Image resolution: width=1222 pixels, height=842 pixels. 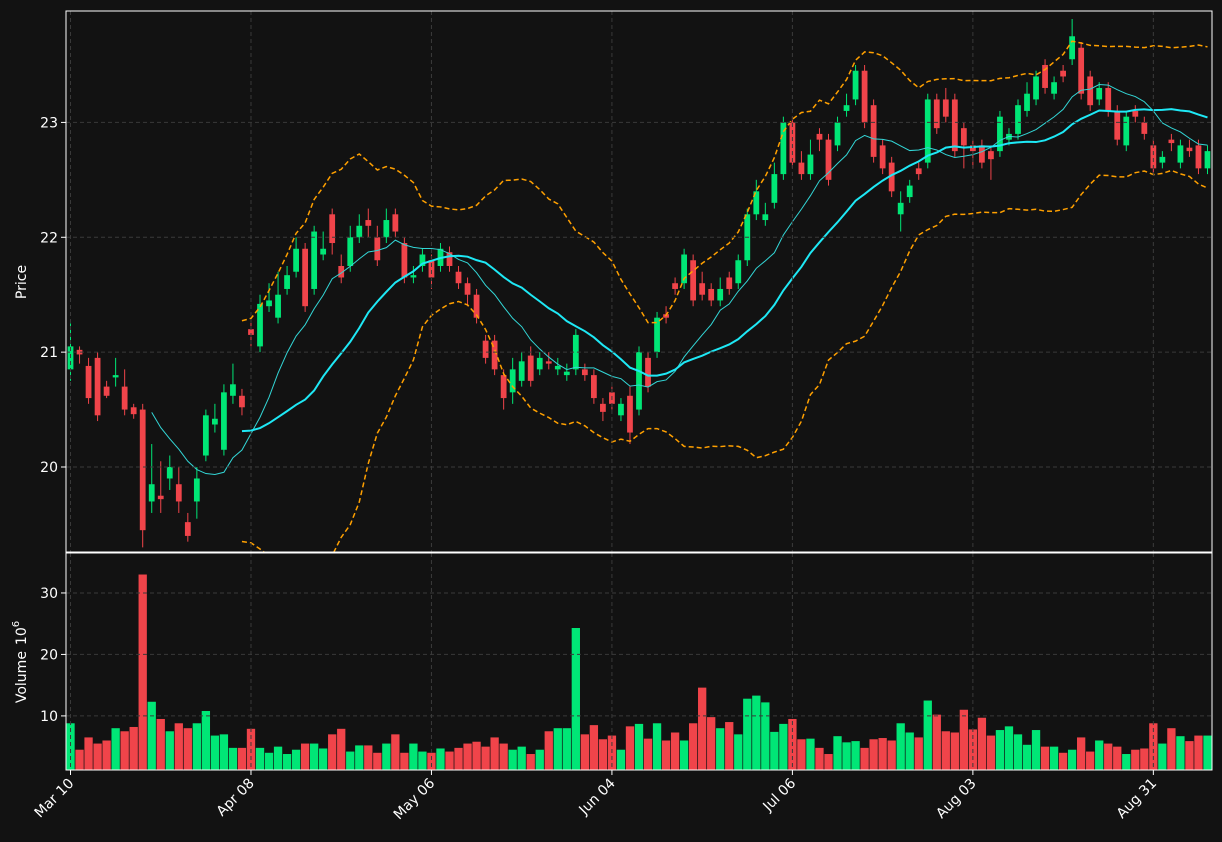 I want to click on y-tick-label: 10, so click(x=49, y=717).